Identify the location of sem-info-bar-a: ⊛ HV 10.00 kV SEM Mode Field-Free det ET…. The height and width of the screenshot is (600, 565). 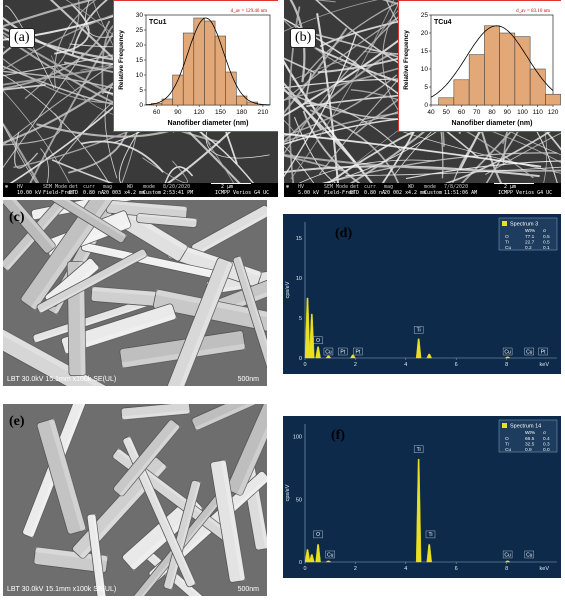
(140, 190).